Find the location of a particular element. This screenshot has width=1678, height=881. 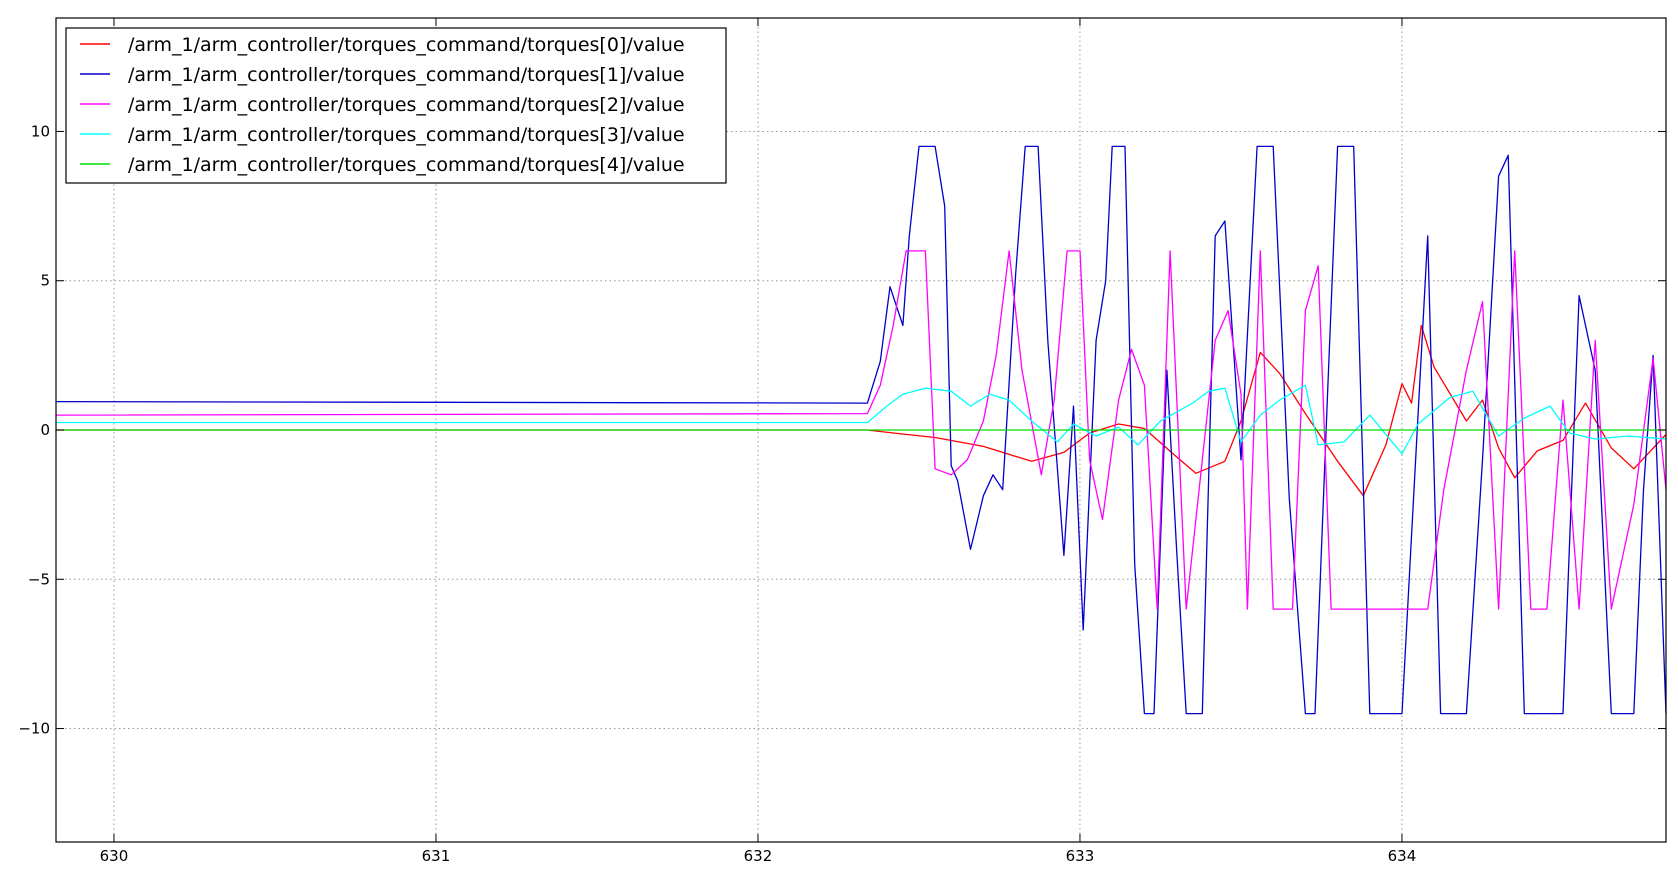

y-tick-label: 10 is located at coordinates (40, 131).